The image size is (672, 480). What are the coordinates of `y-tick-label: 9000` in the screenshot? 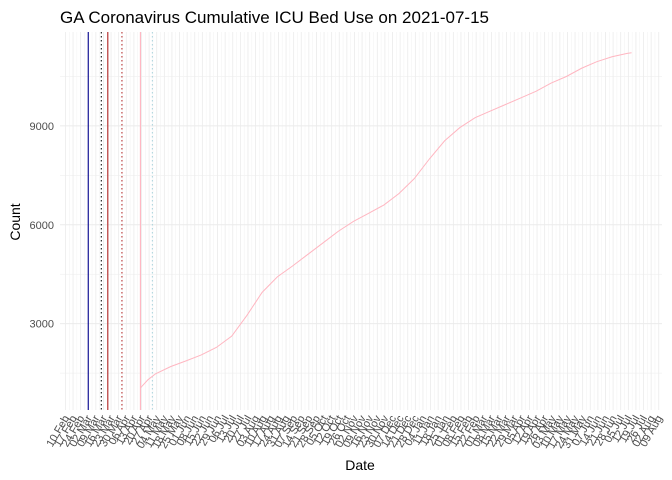 It's located at (42, 127).